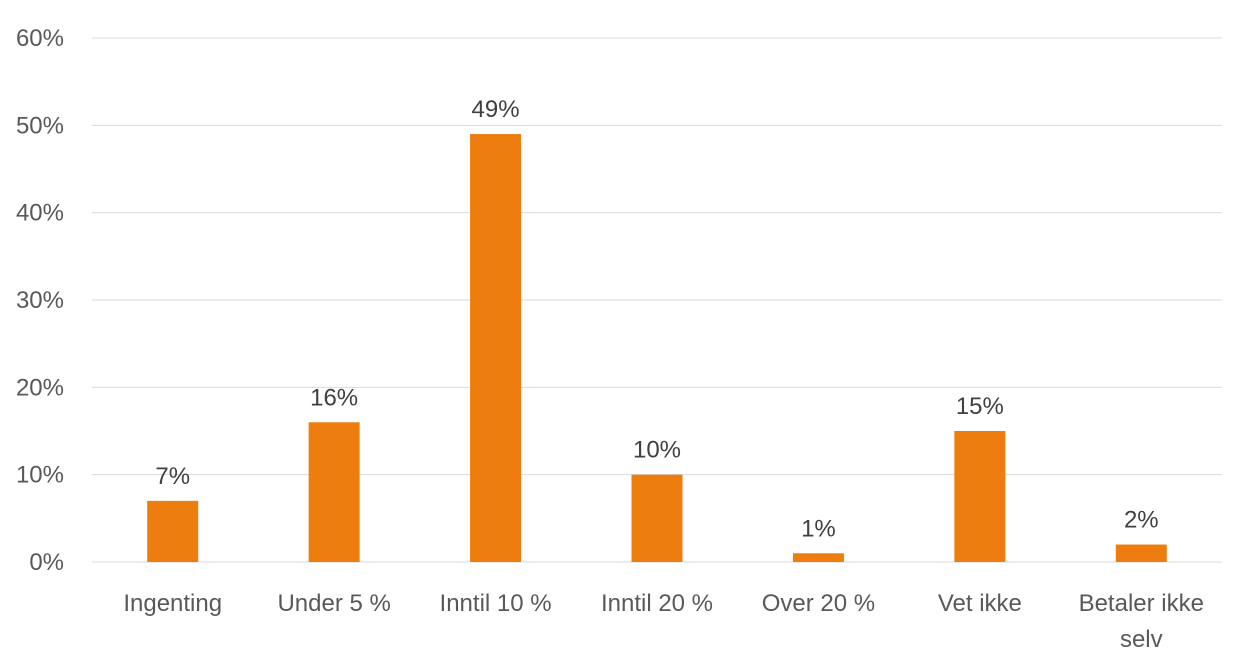 Image resolution: width=1234 pixels, height=664 pixels. Describe the element at coordinates (46, 562) in the screenshot. I see `y-tick-label: 0%` at that location.